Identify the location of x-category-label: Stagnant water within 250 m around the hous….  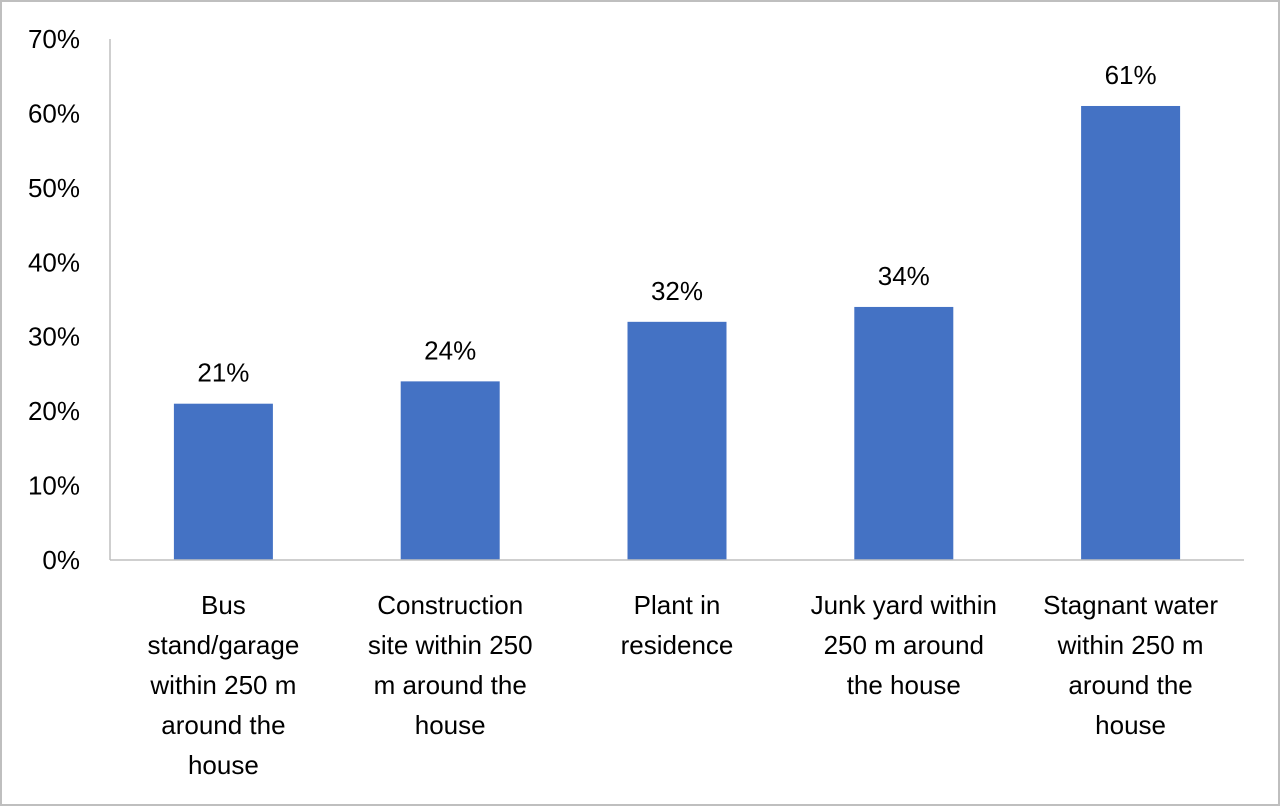
(1130, 665).